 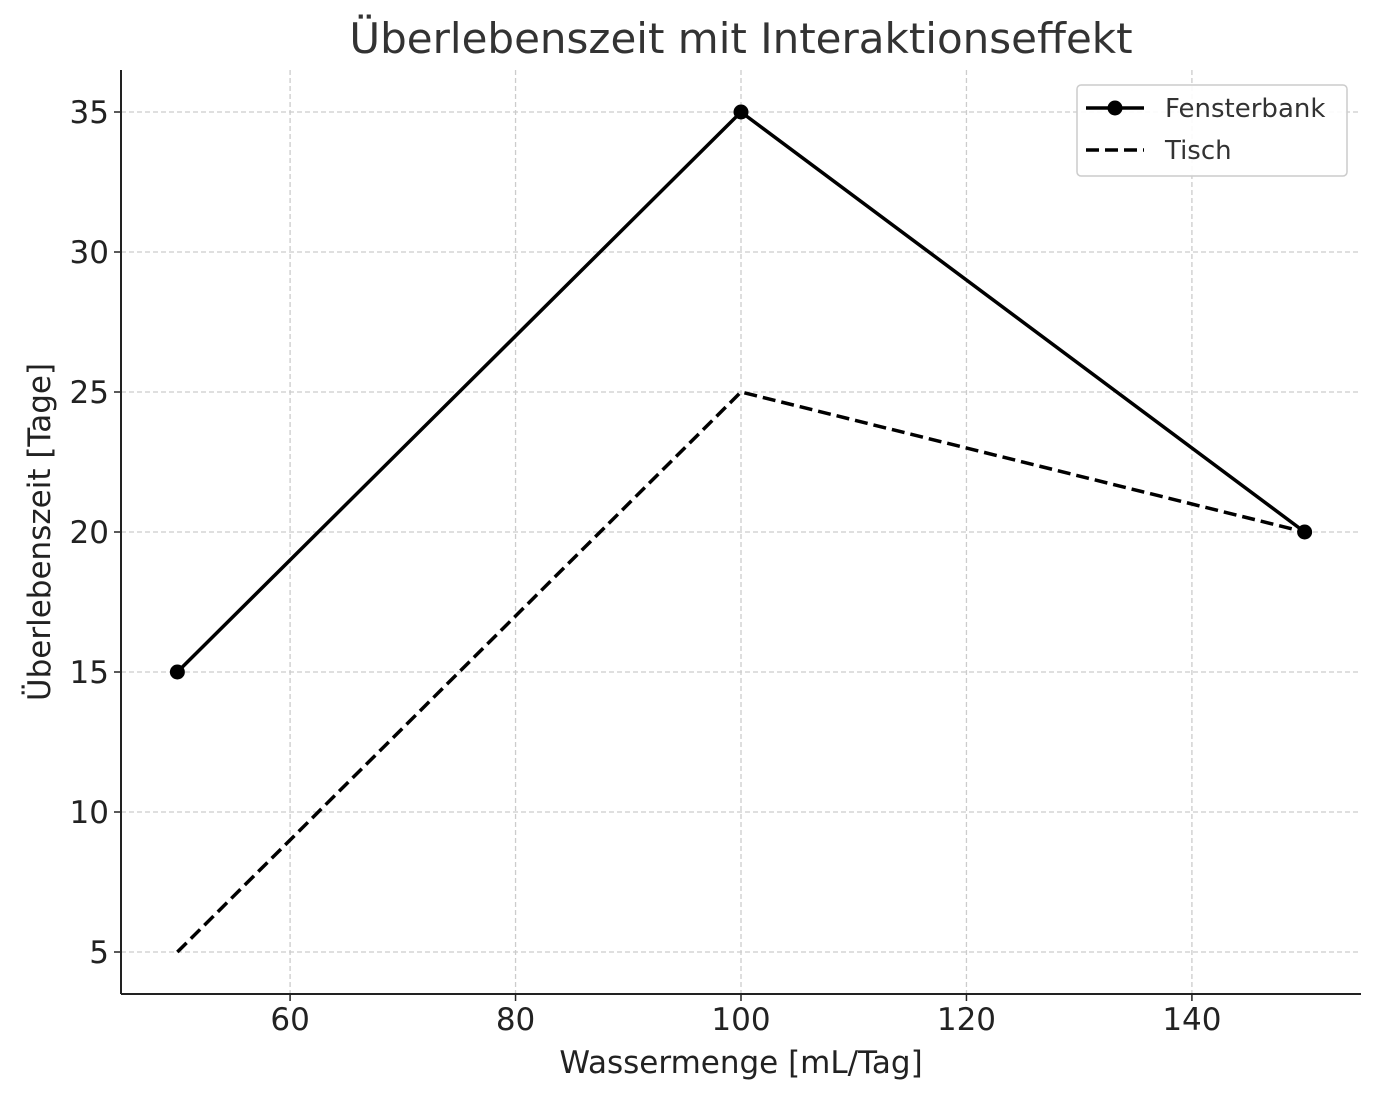 What do you see at coordinates (740, 38) in the screenshot?
I see `chart-title: Überlebenszeit mit Interaktionseffekt` at bounding box center [740, 38].